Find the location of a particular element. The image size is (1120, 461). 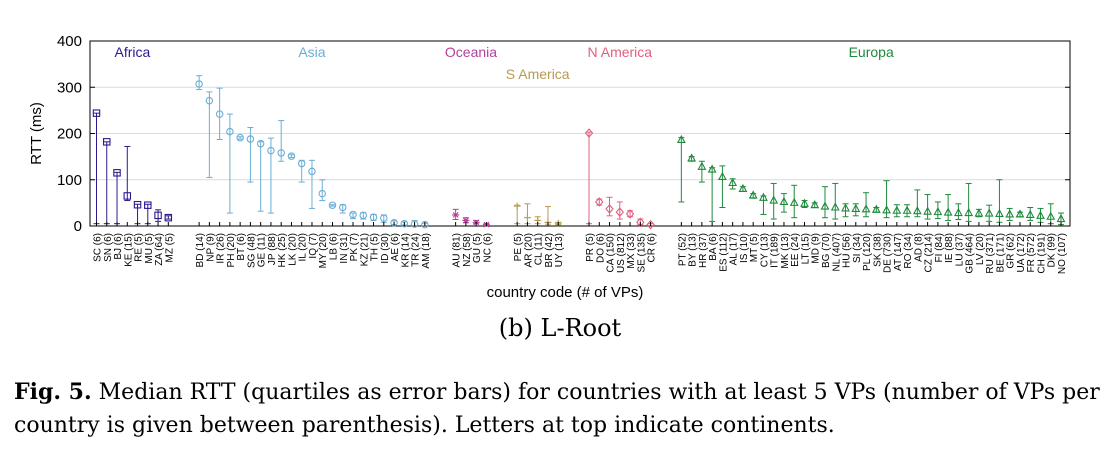

x-tick-label: TR (24) is located at coordinates (416, 250).